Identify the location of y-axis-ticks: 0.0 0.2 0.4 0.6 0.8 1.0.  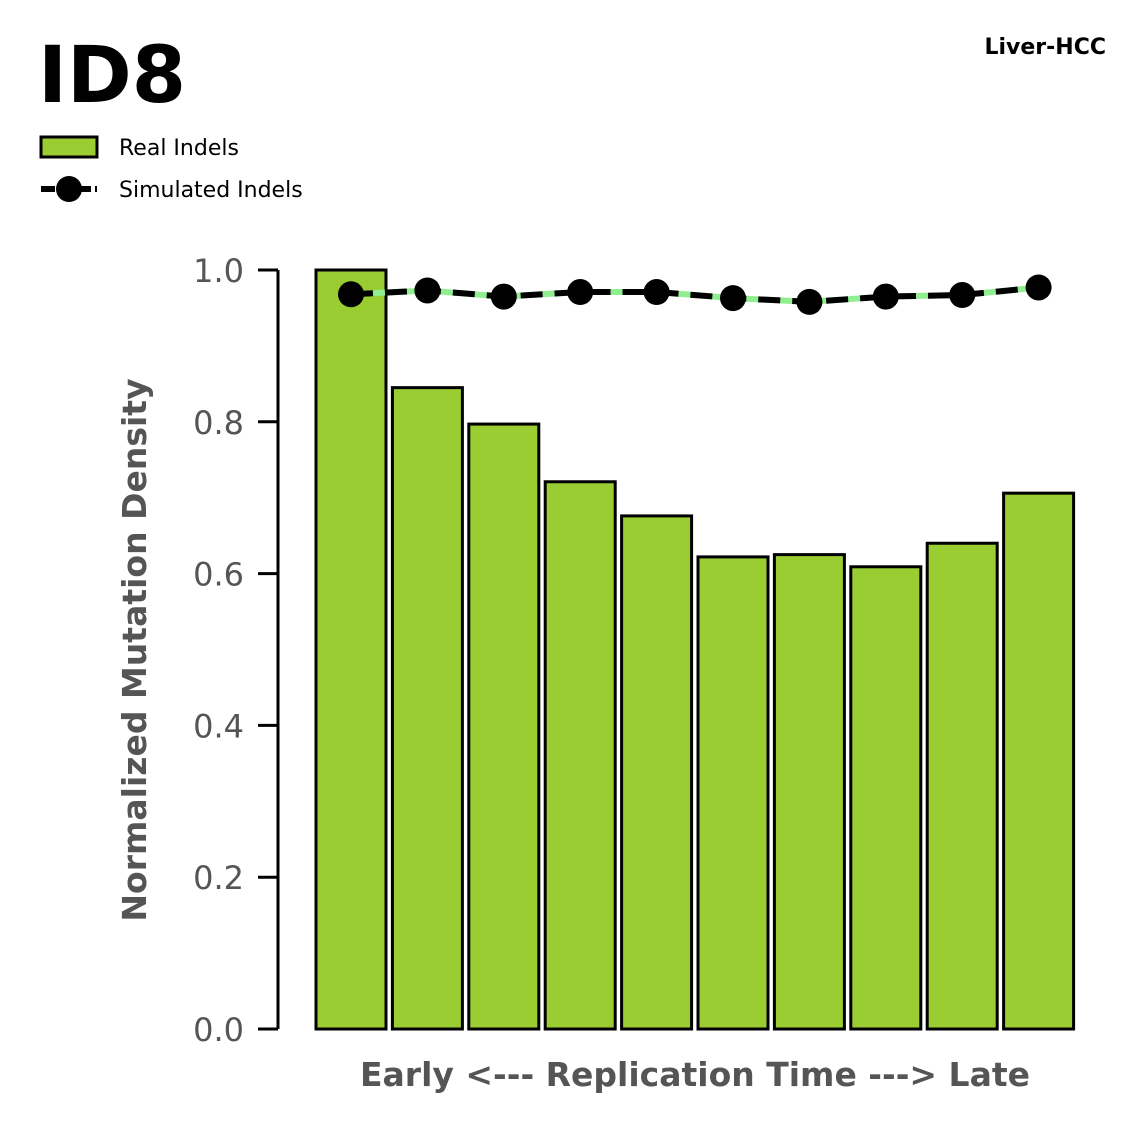
(235, 650).